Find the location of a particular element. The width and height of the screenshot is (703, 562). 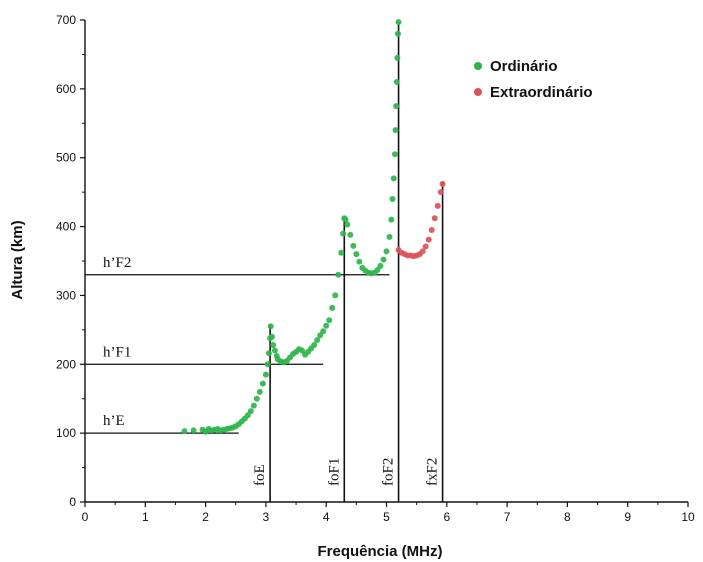

y-tick-label: 100 is located at coordinates (66, 433).